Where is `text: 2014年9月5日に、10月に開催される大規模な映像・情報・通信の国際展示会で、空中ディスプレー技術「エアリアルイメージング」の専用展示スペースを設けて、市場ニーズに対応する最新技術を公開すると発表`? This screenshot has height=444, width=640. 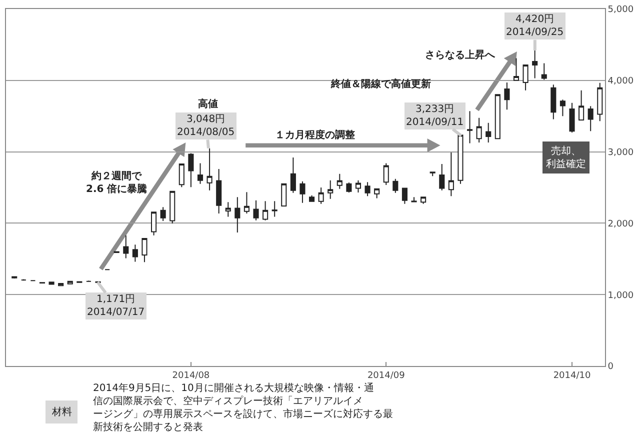 text: 2014年9月5日に、10月に開催される大規模な映像・情報・通信の国際展示会で、空中ディスプレー技術「エアリアルイメージング」の専用展示スペースを設けて、市場ニーズに対応する最新技術を公開すると発表 is located at coordinates (243, 407).